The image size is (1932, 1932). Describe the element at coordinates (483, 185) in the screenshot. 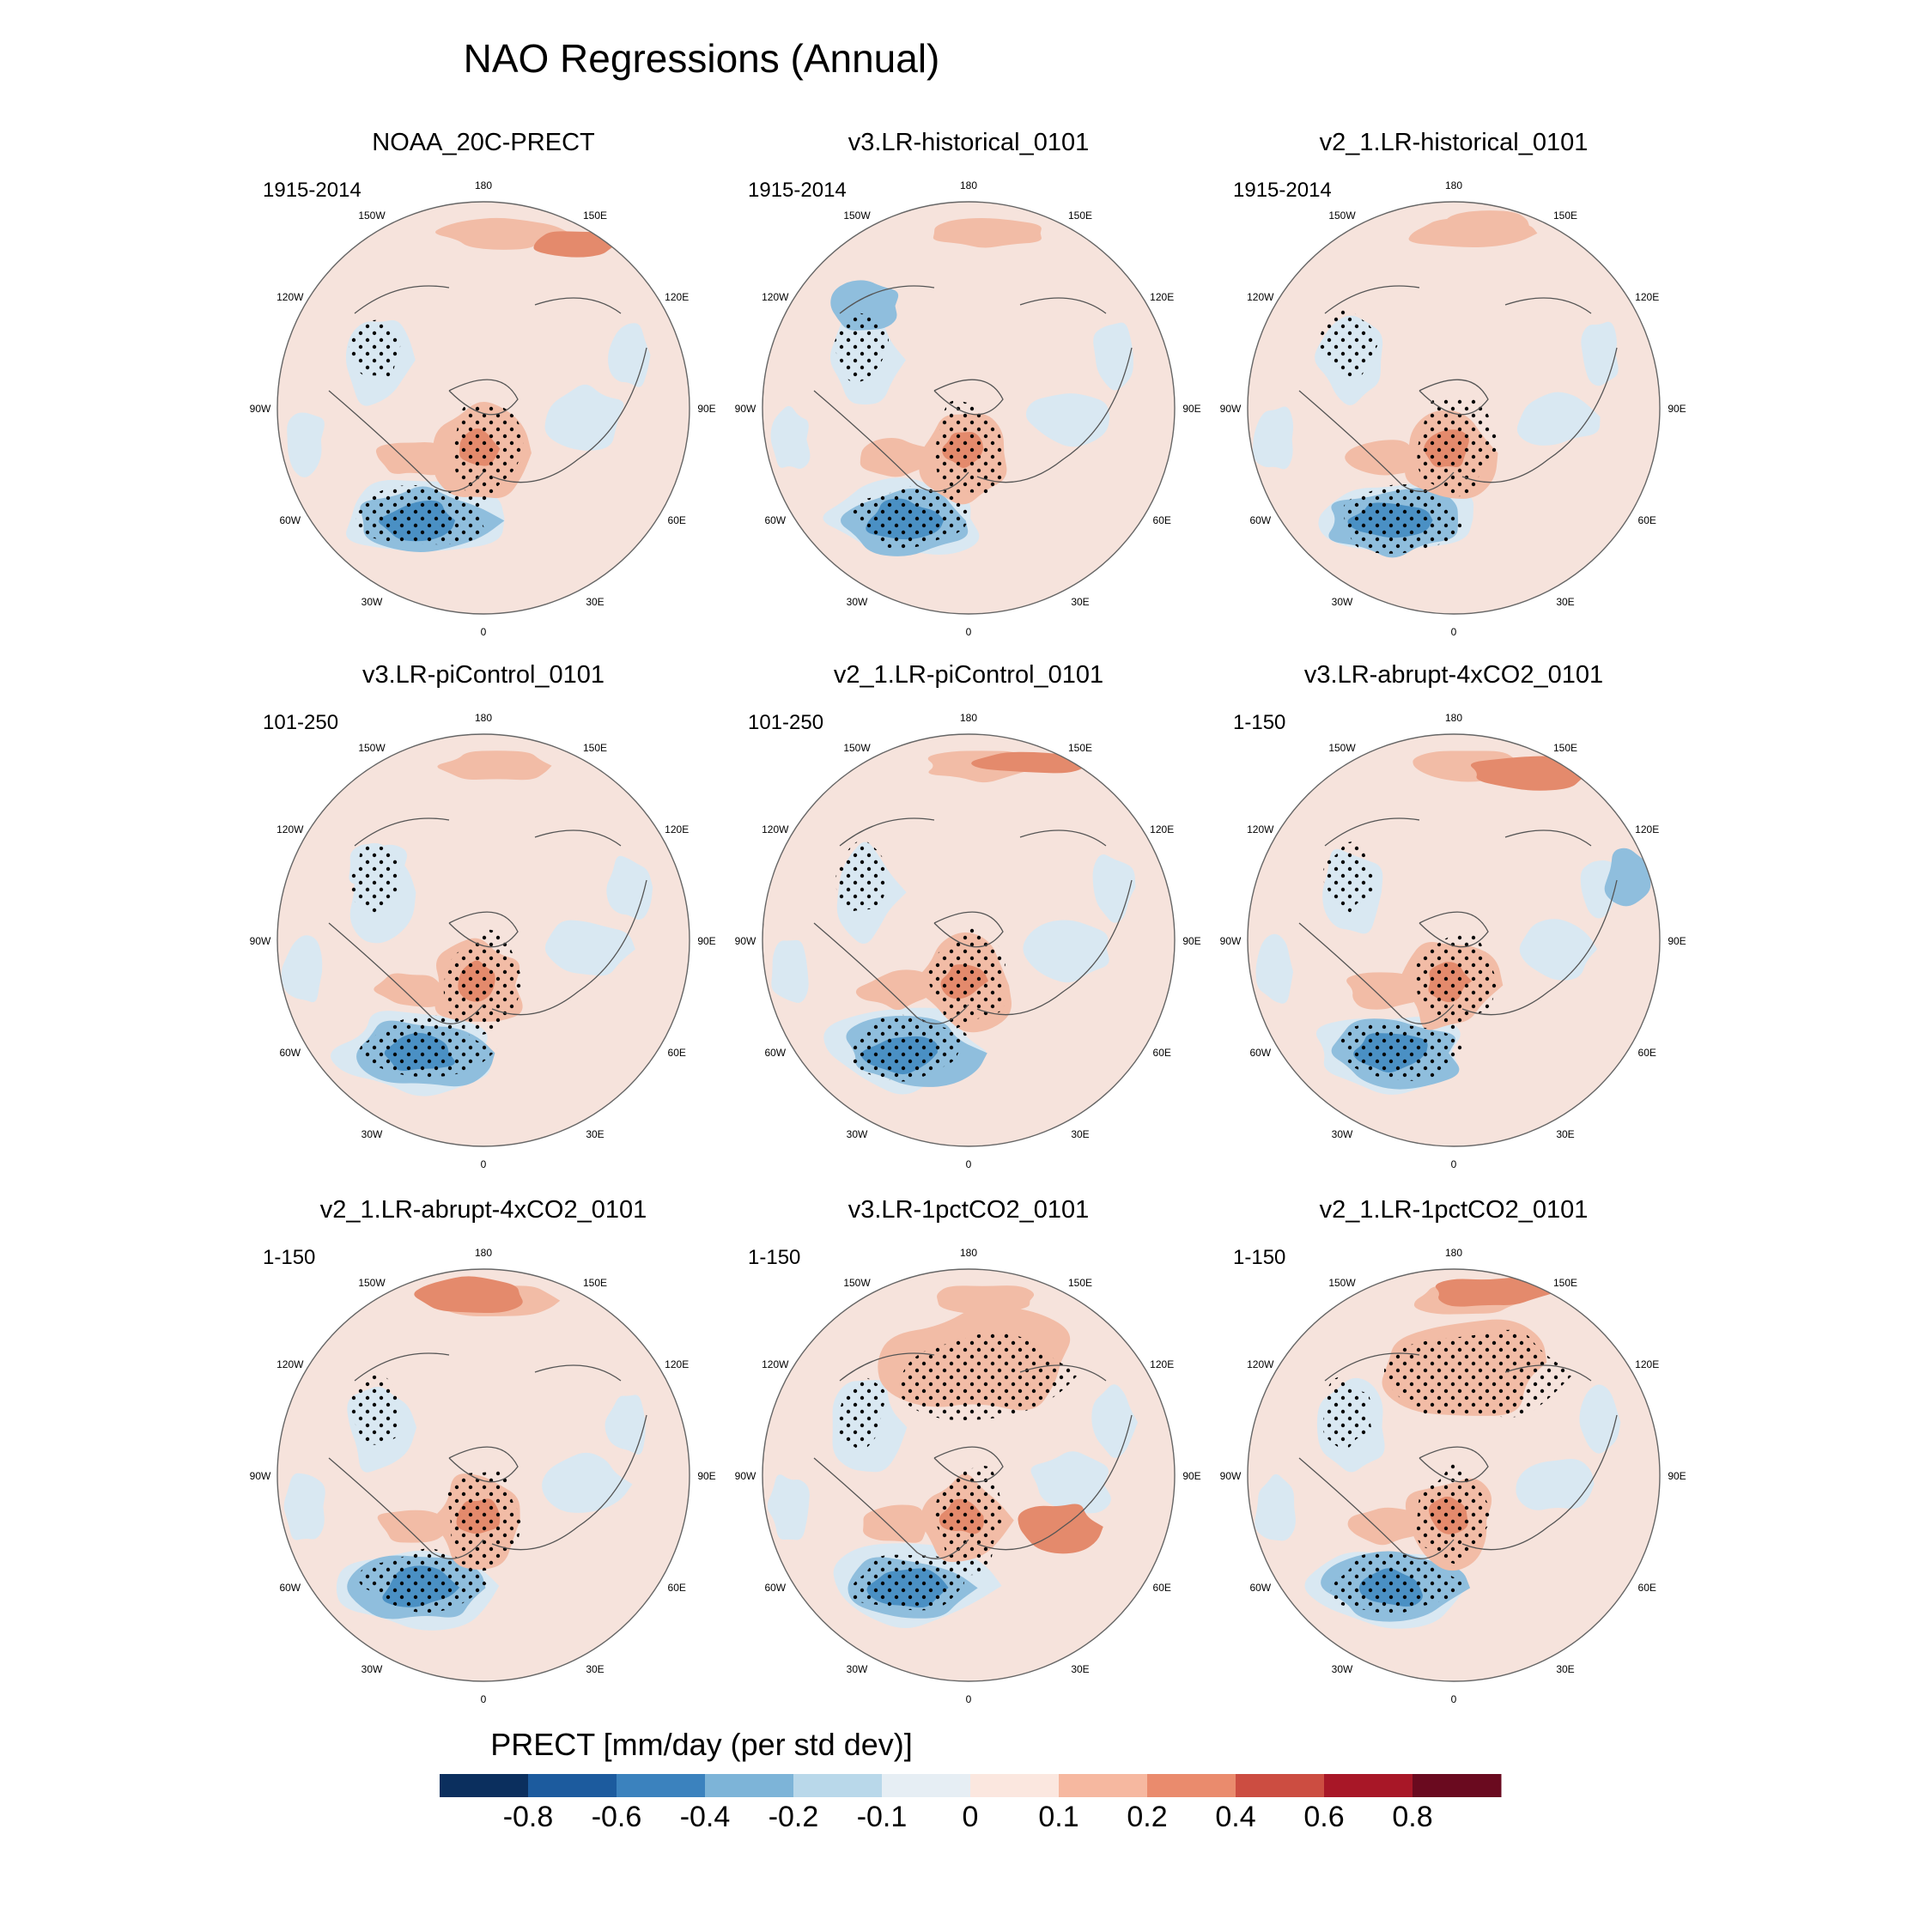

I see `longitude-label: 180` at that location.